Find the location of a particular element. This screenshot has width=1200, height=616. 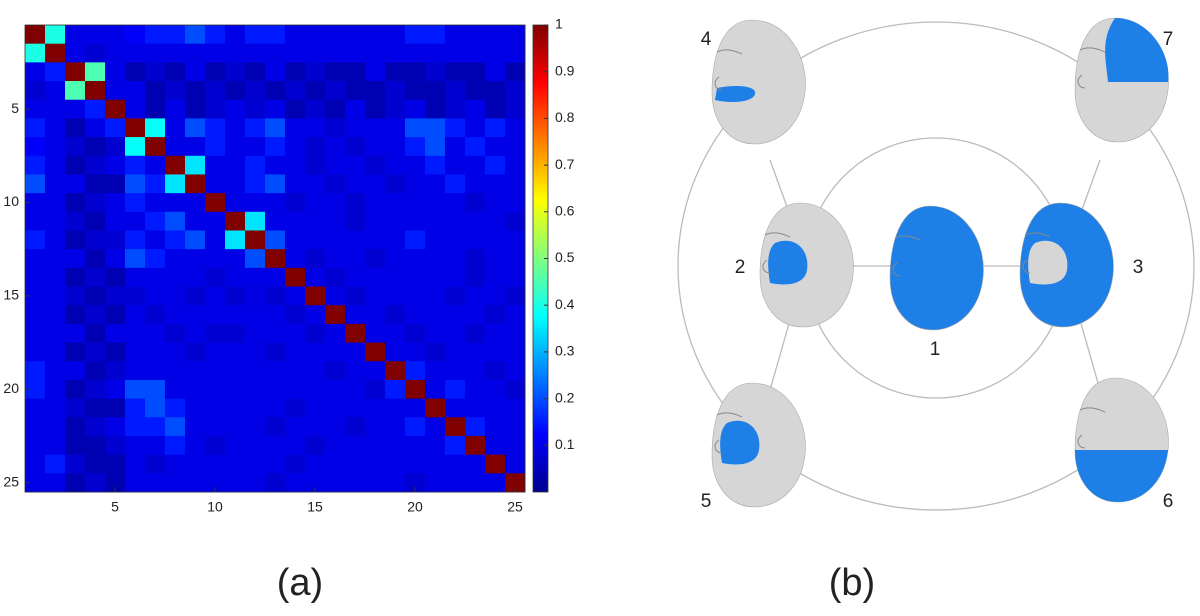

face is located at coordinates (758, 82).